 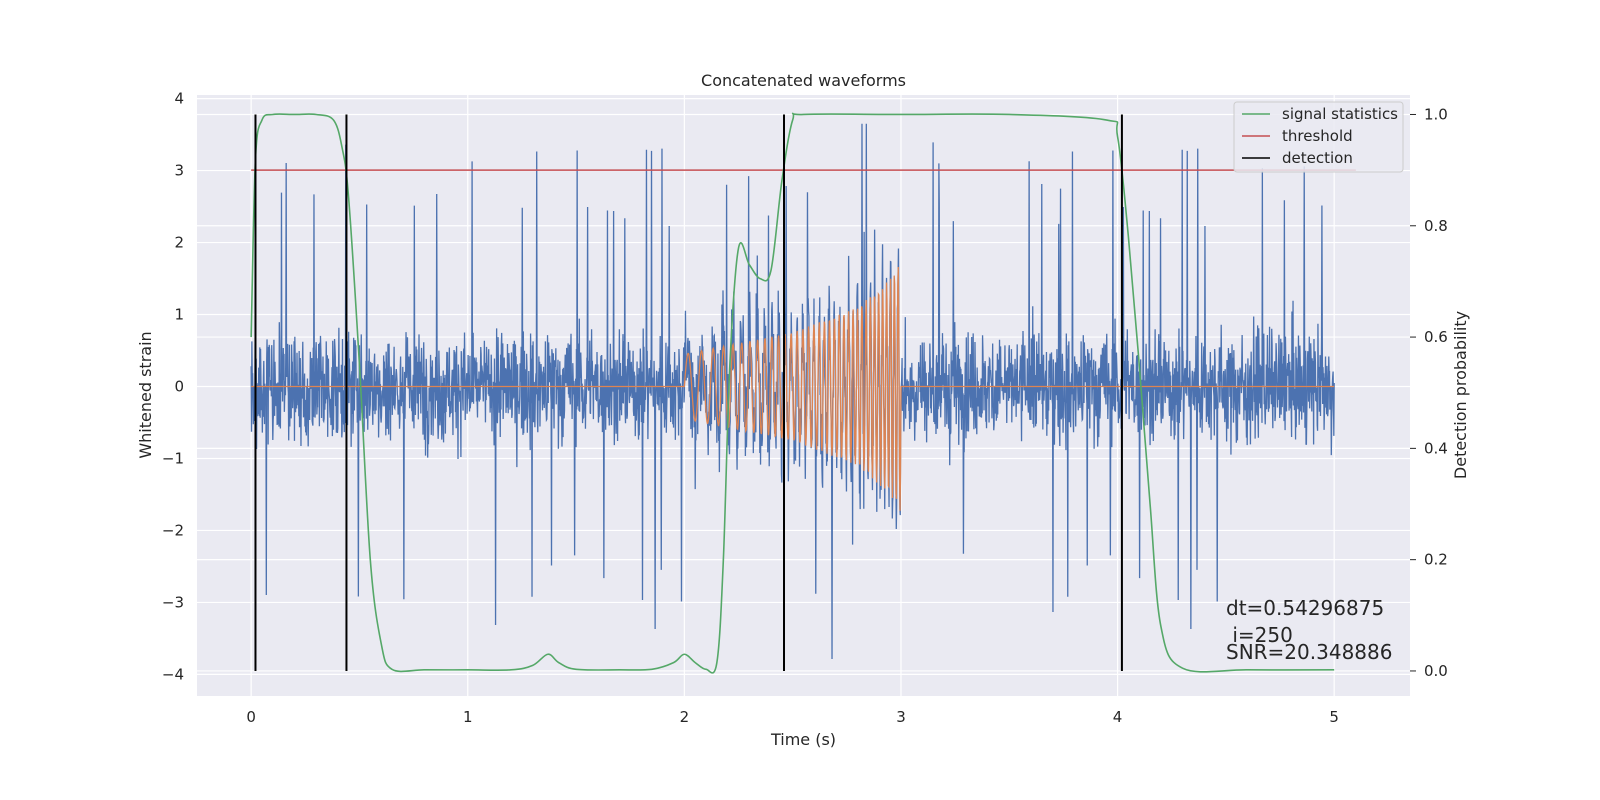 I want to click on x-tick-label: 2, so click(x=685, y=717).